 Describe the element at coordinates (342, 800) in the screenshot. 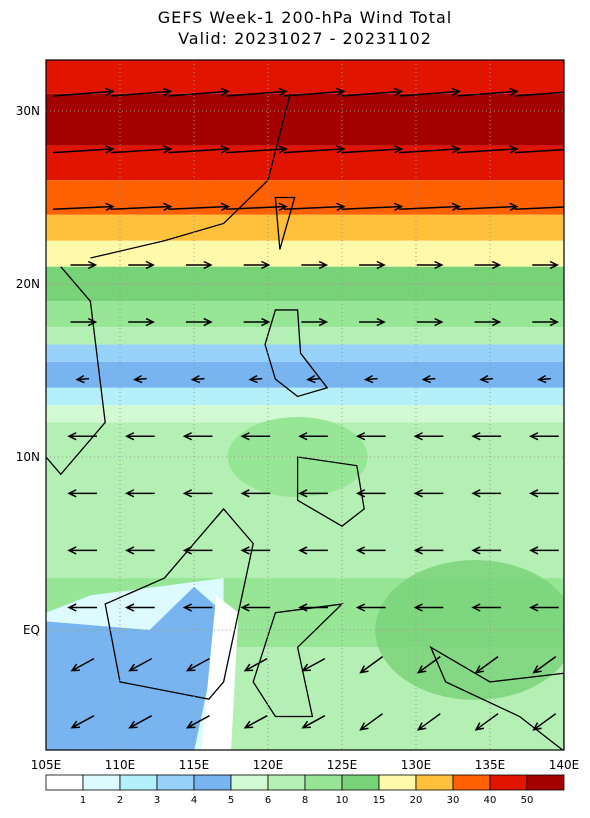

I see `colorbar-label: 10` at that location.